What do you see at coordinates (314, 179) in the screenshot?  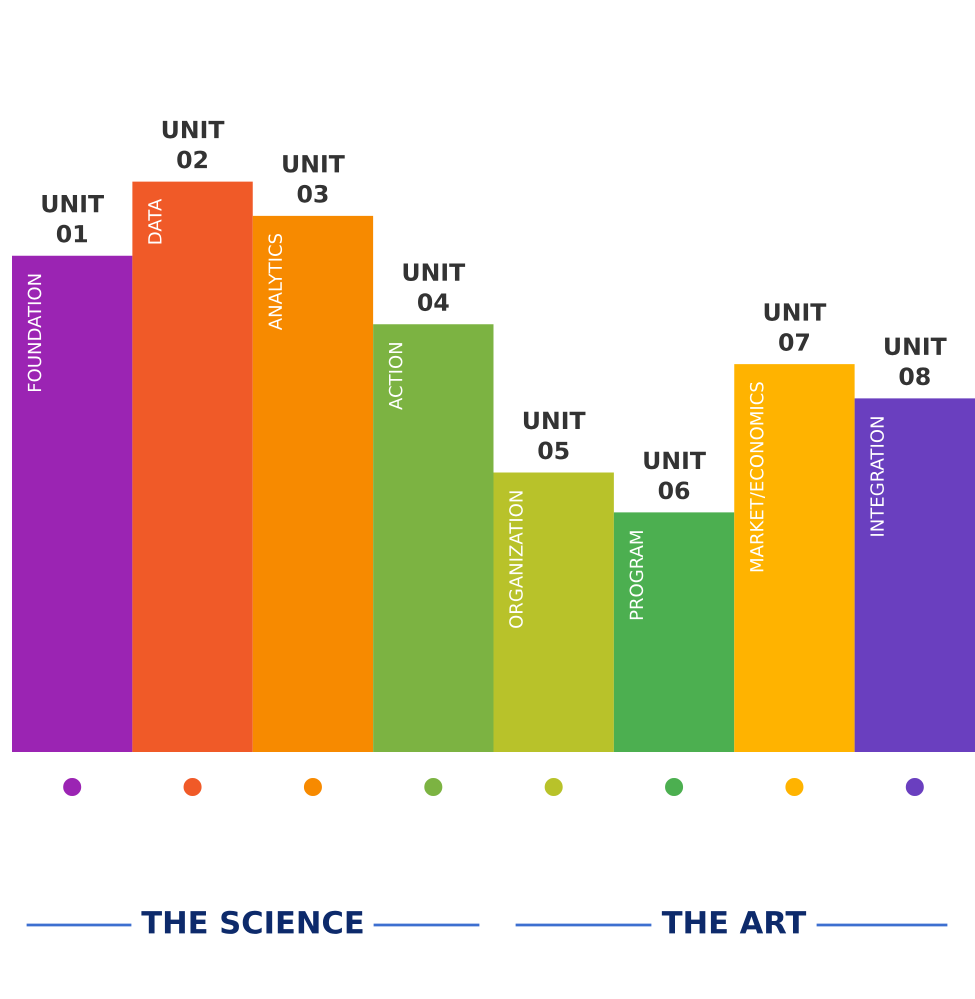 I see `annotation: UNIT 03` at bounding box center [314, 179].